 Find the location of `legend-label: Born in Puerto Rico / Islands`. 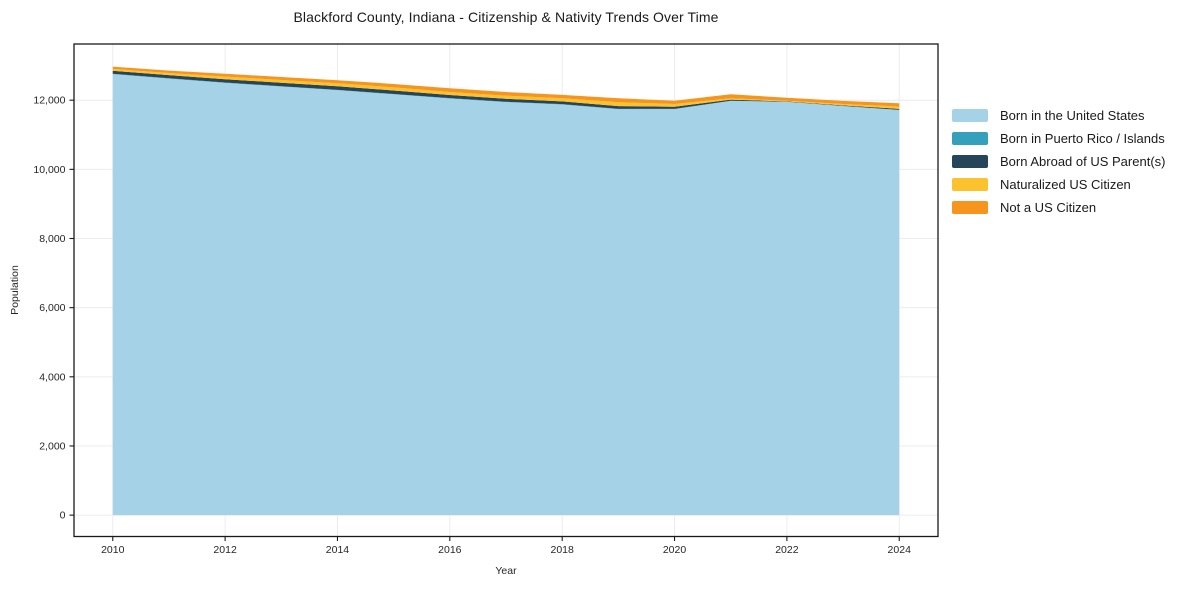

legend-label: Born in Puerto Rico / Islands is located at coordinates (1082, 138).